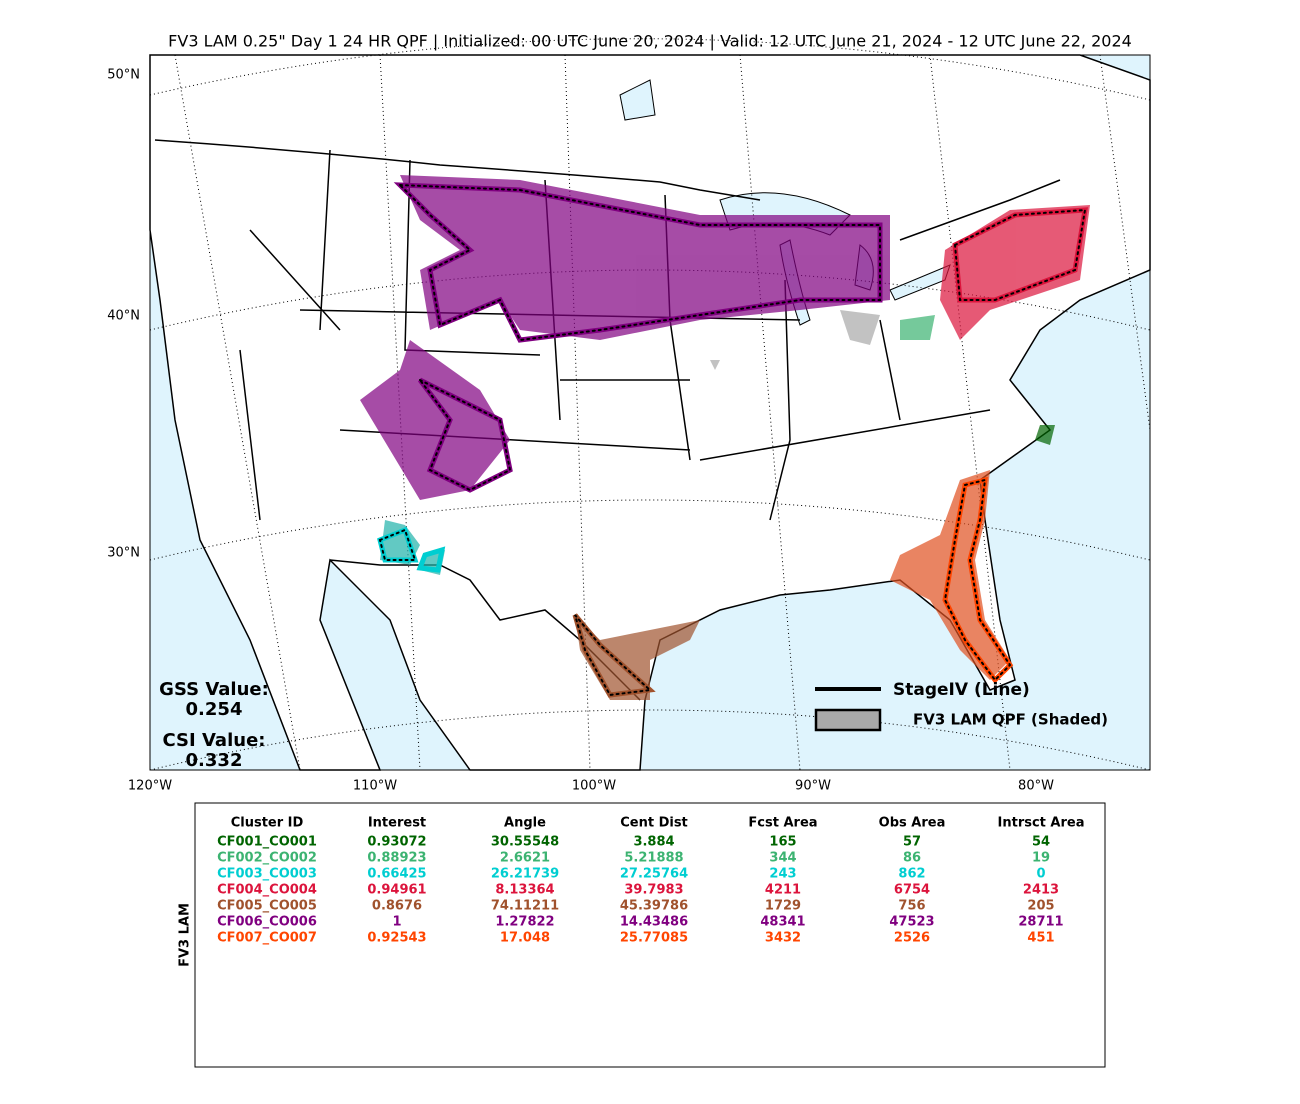  Describe the element at coordinates (783, 890) in the screenshot. I see `table-cell: 4211` at that location.